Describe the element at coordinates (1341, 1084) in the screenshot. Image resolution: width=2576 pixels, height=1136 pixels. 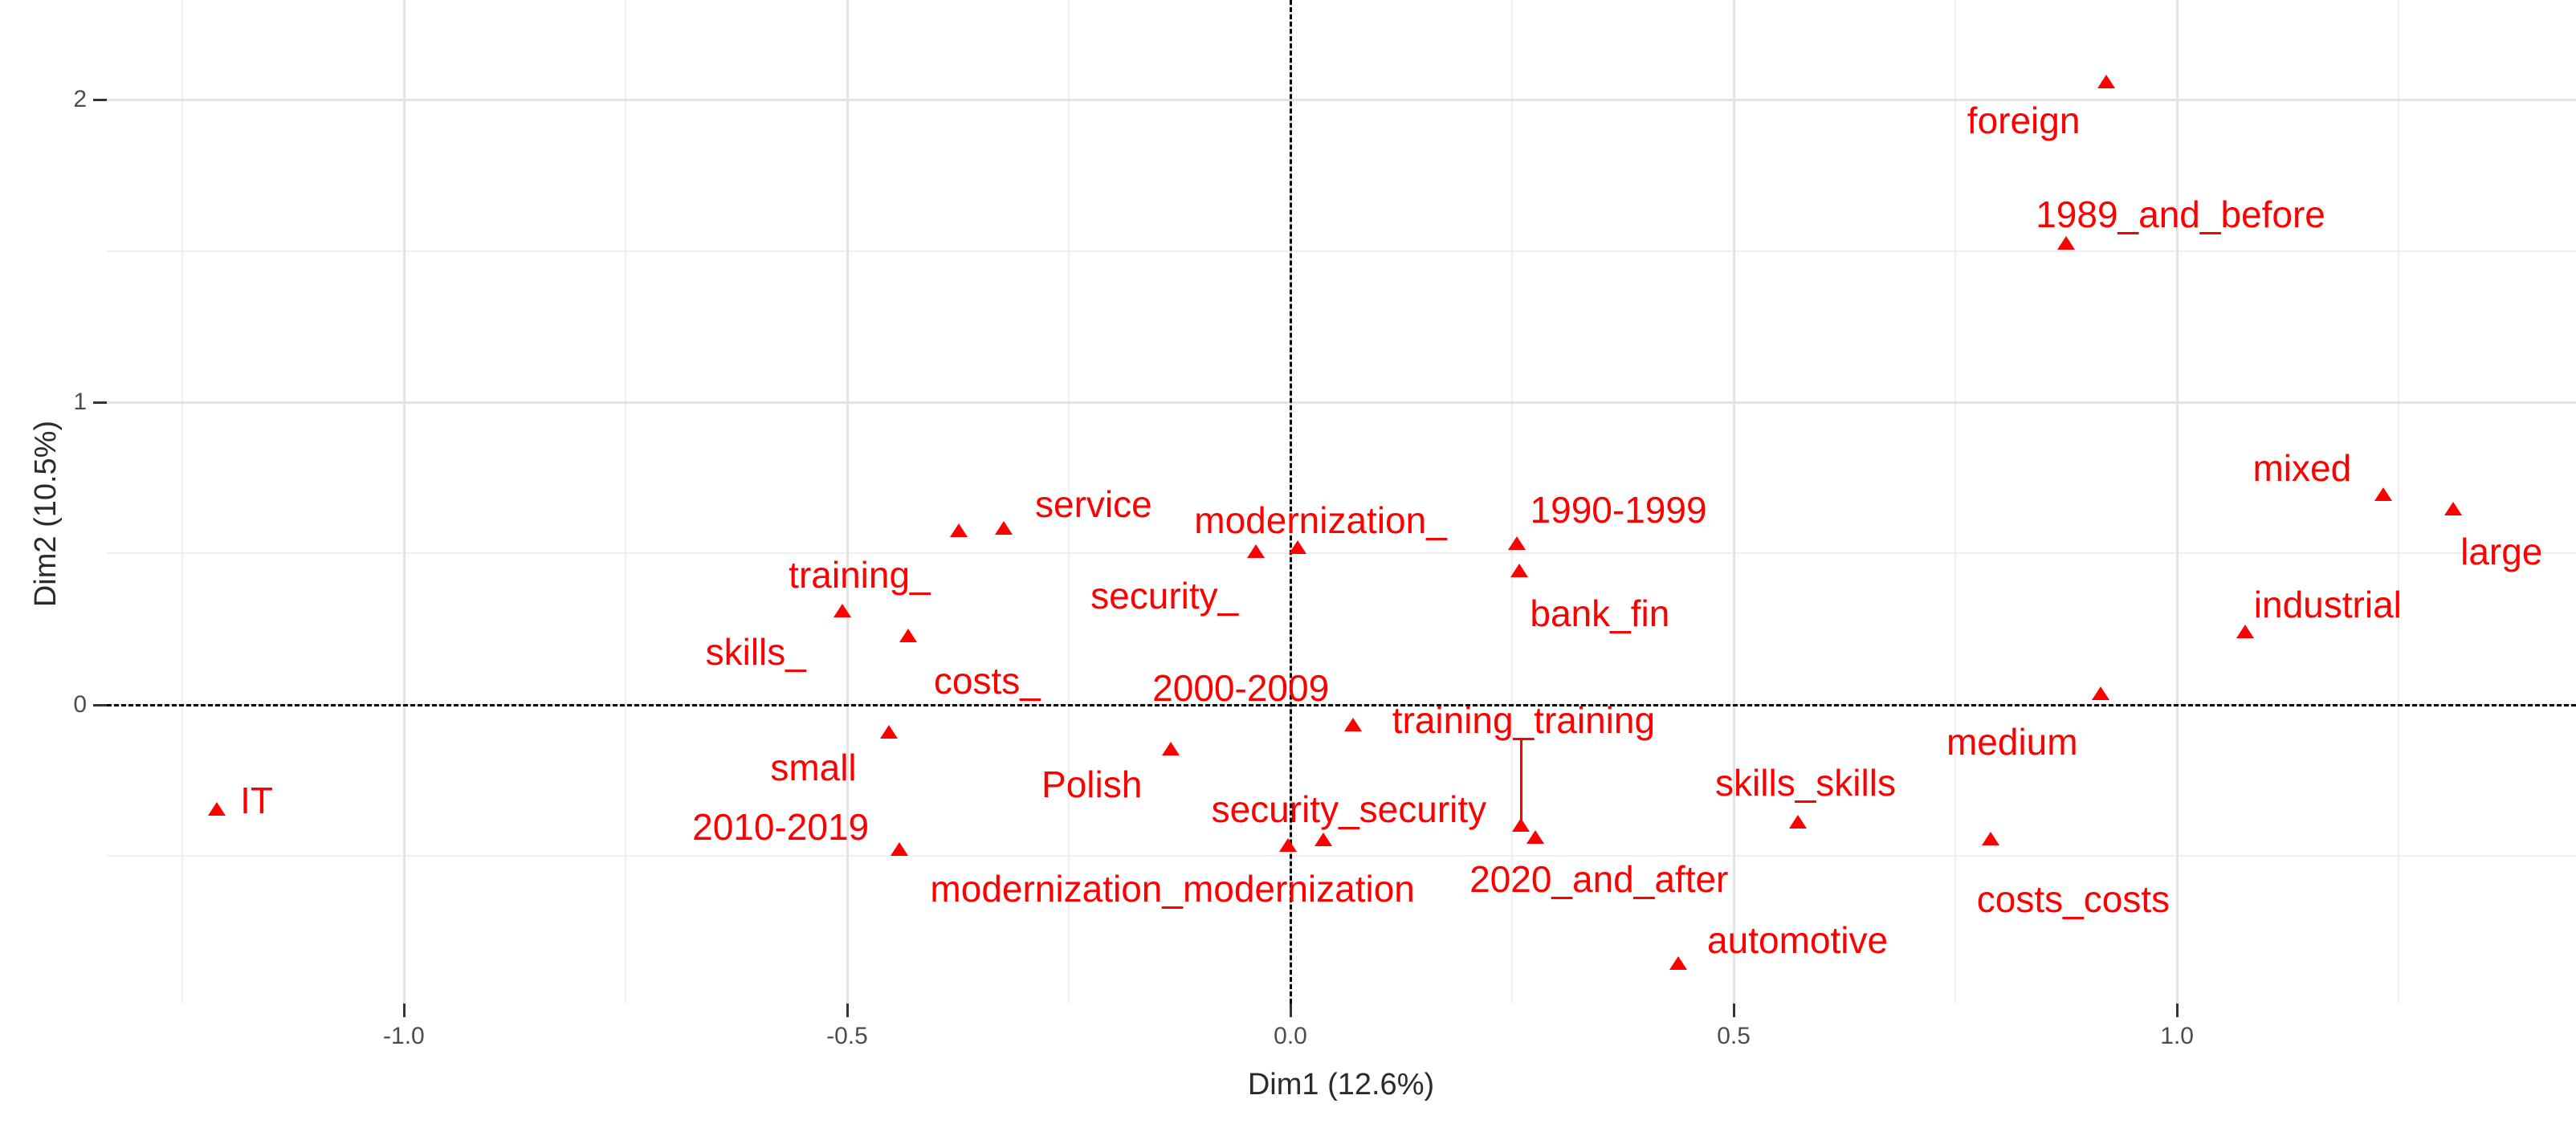
I see `x-axis-title: Dim1 (12.6%)` at that location.